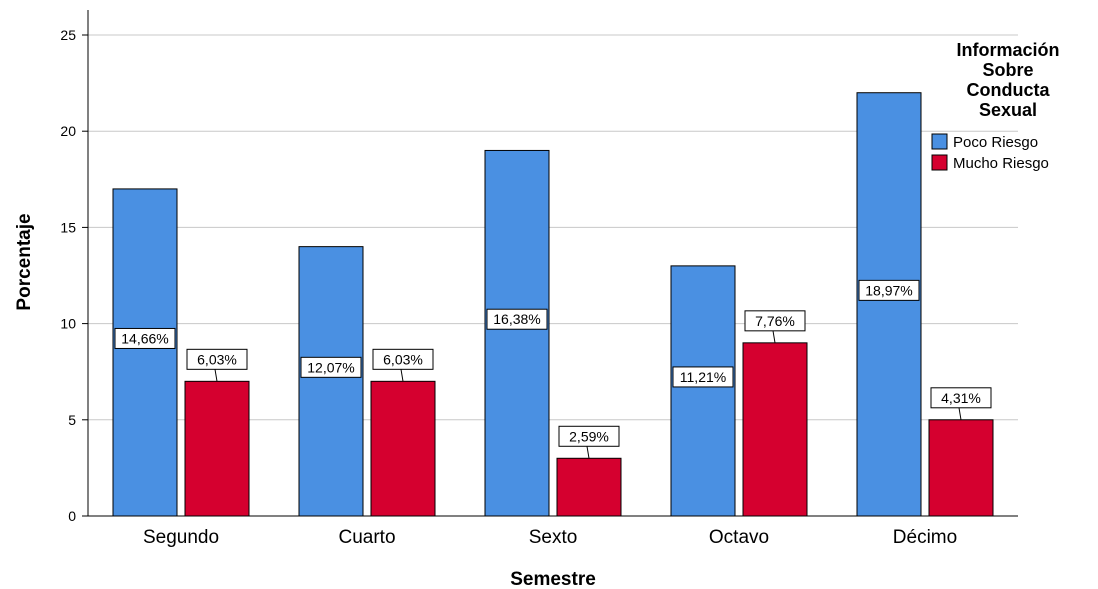  Describe the element at coordinates (1007, 70) in the screenshot. I see `legend-title-line-2: Sobre` at that location.